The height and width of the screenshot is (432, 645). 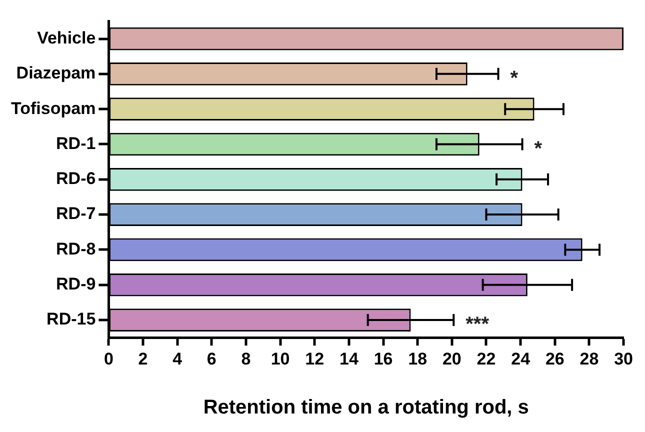 What do you see at coordinates (76, 248) in the screenshot?
I see `y-tick-label: RD-8` at bounding box center [76, 248].